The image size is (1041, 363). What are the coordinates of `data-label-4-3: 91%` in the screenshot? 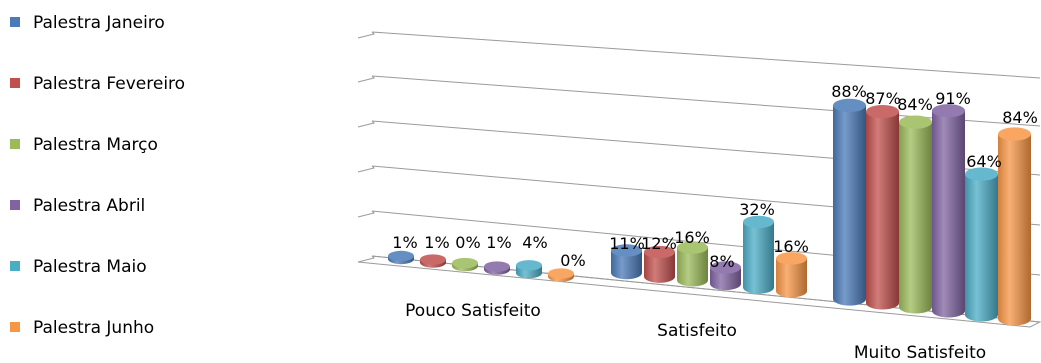 It's located at (953, 98).